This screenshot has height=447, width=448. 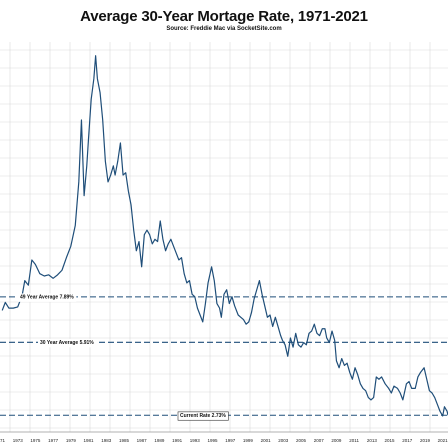 What do you see at coordinates (124, 440) in the screenshot?
I see `x-tick-label: 1985` at bounding box center [124, 440].